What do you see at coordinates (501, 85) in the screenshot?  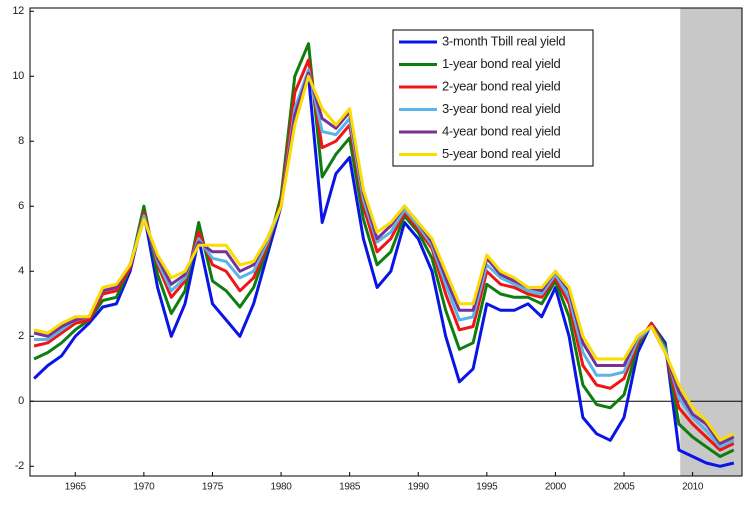 I see `legend-label: 2-year bond real yield` at bounding box center [501, 85].